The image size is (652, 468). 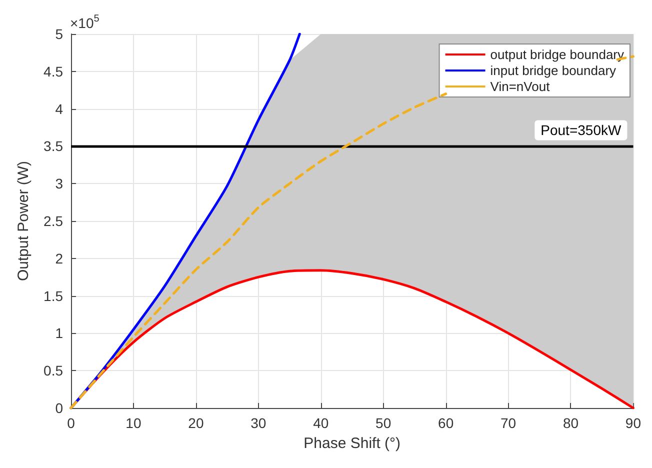 I want to click on x-tick-label: 80, so click(x=570, y=423).